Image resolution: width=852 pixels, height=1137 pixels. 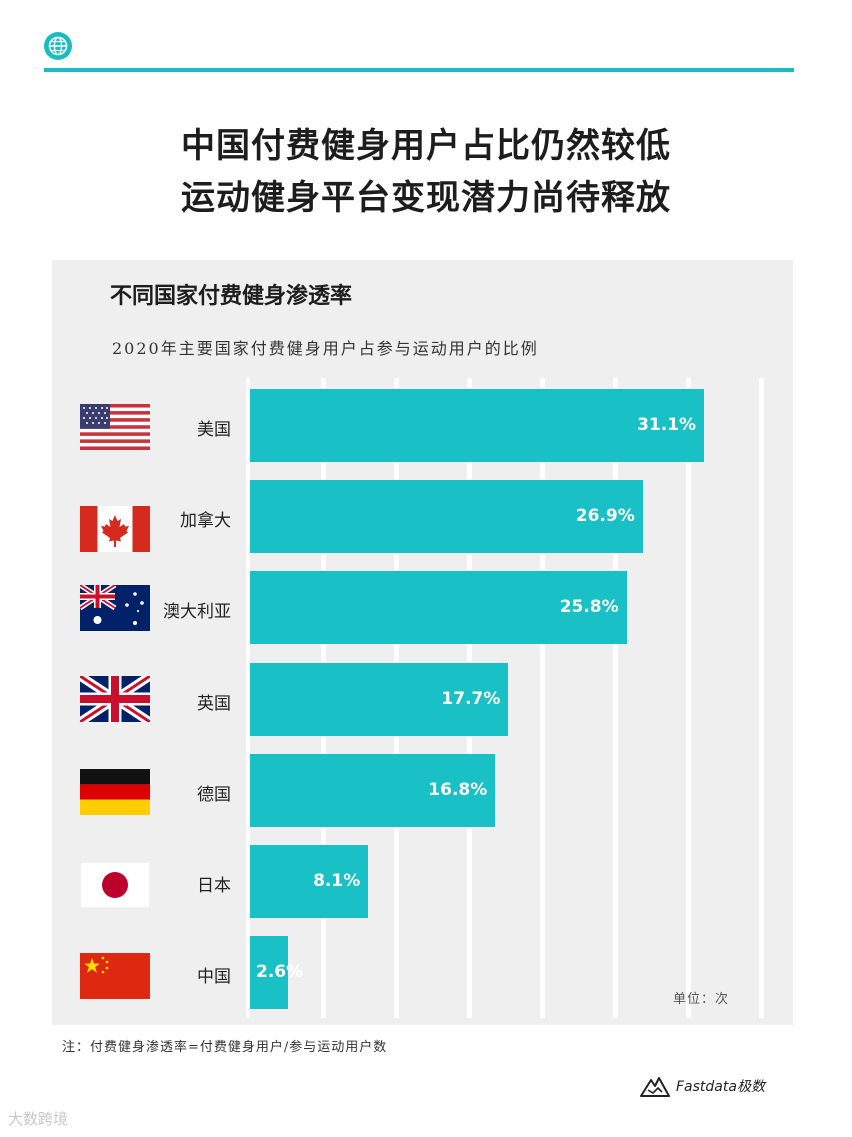 I want to click on headline-line-2: 运动健身平台变现潜力尚待释放, so click(x=426, y=198).